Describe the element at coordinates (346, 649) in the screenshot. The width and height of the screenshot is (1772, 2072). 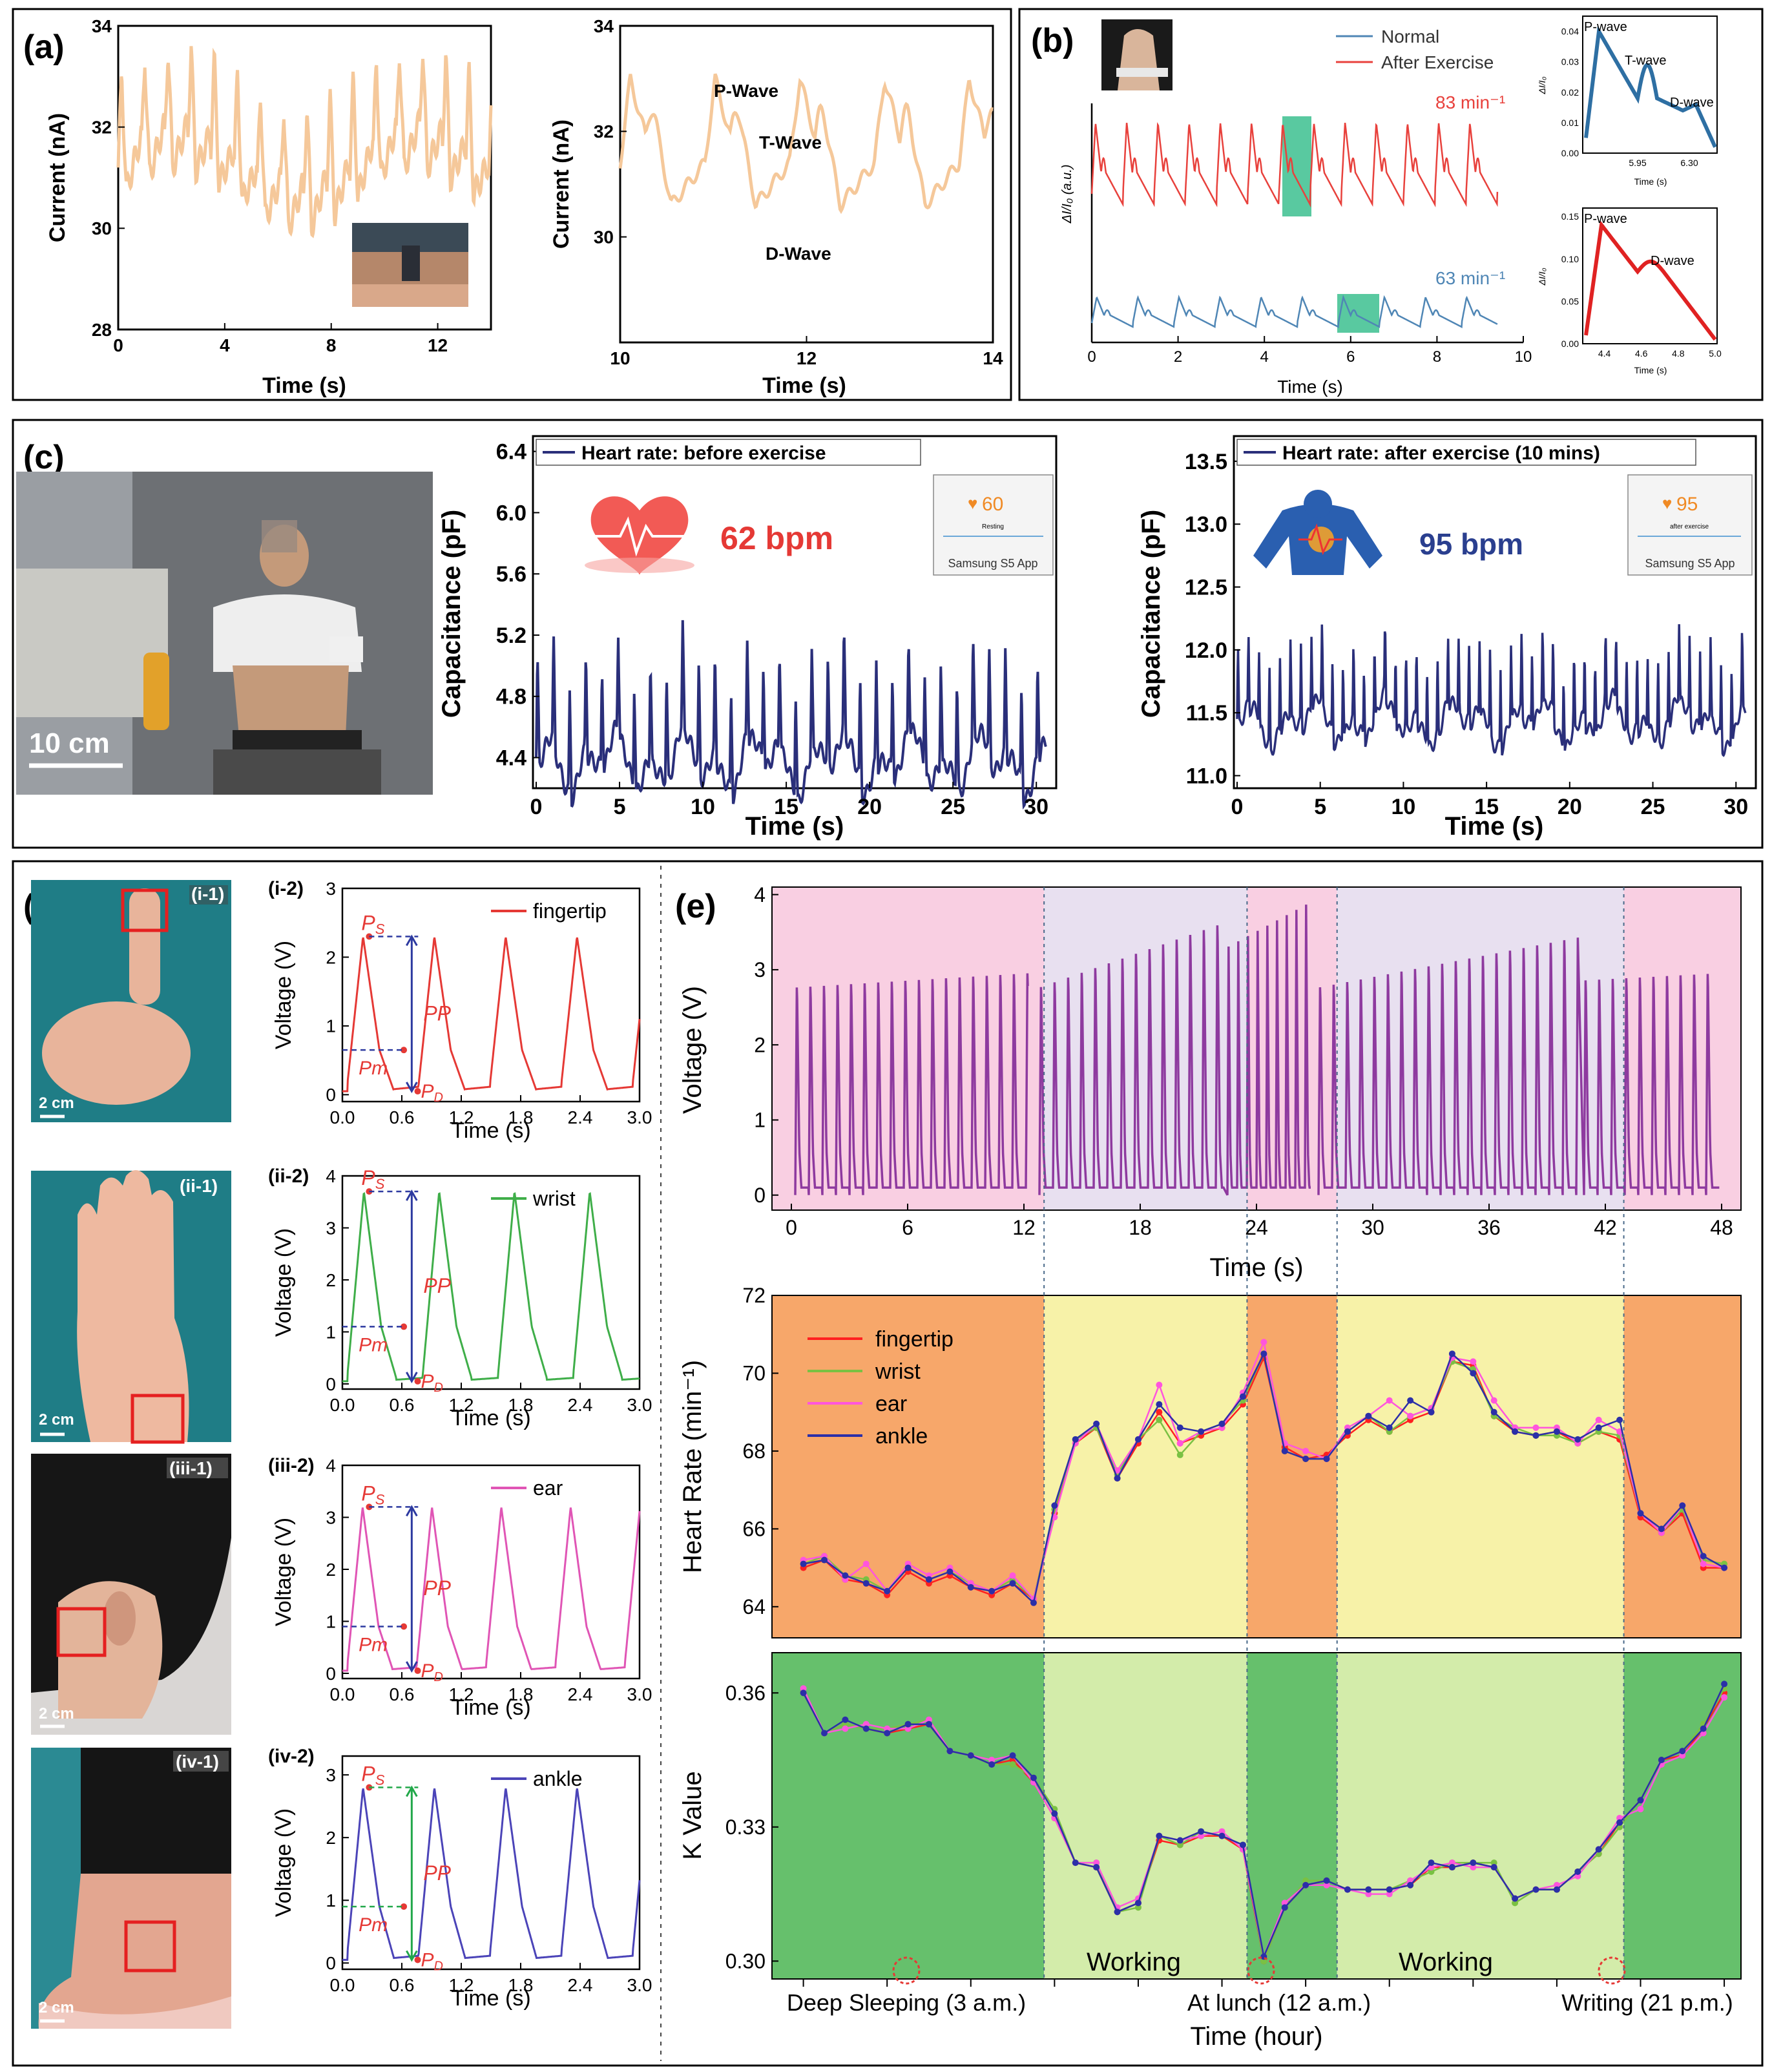
I see `chest-photo-sensor` at that location.